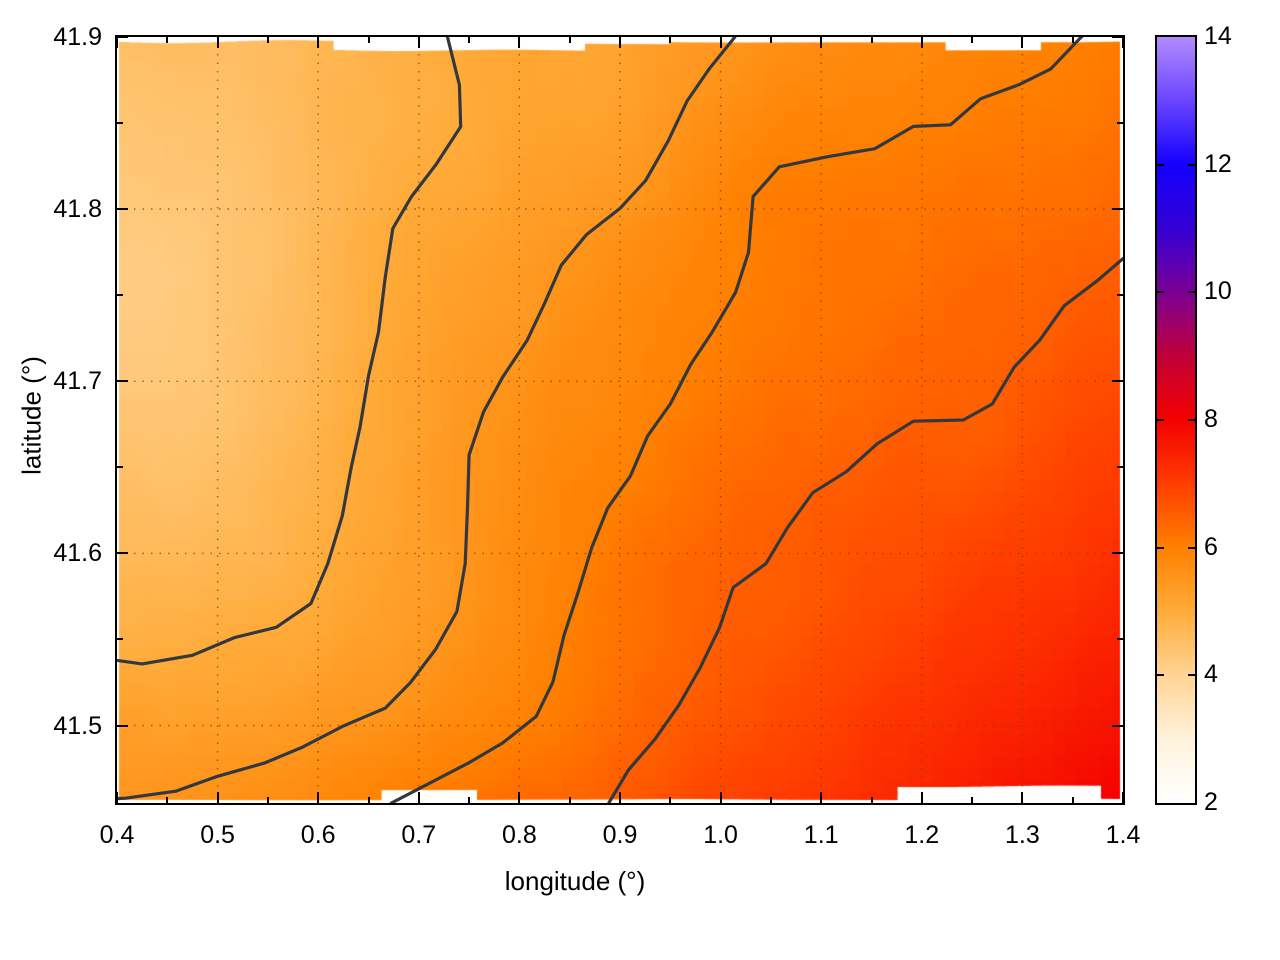  I want to click on x-tick-label: 0.9, so click(620, 835).